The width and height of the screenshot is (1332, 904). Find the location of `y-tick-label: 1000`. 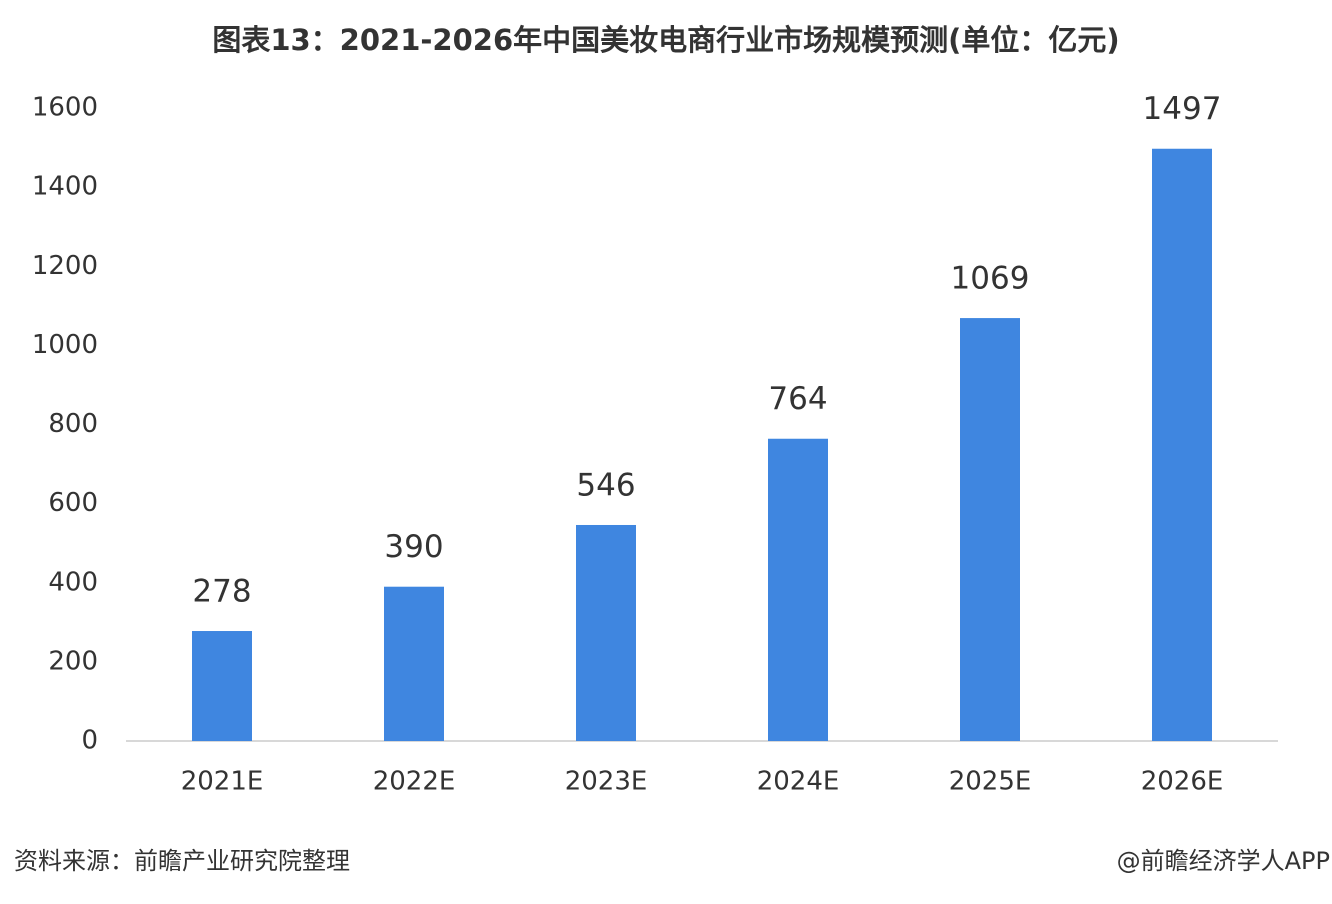

y-tick-label: 1000 is located at coordinates (65, 345).